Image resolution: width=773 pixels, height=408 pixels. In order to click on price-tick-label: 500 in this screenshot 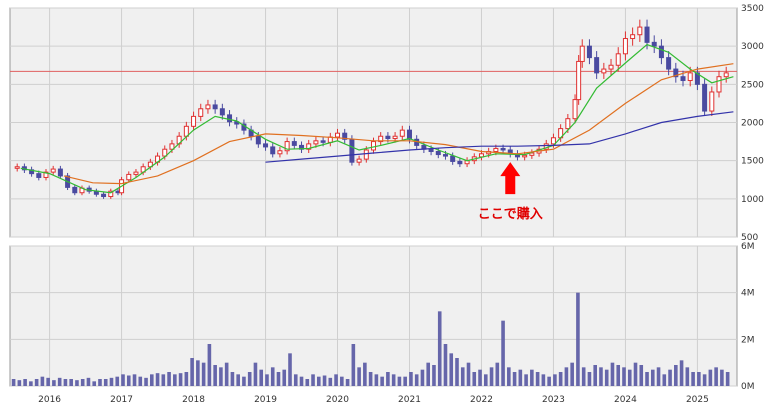, I will do `click(749, 238)`.